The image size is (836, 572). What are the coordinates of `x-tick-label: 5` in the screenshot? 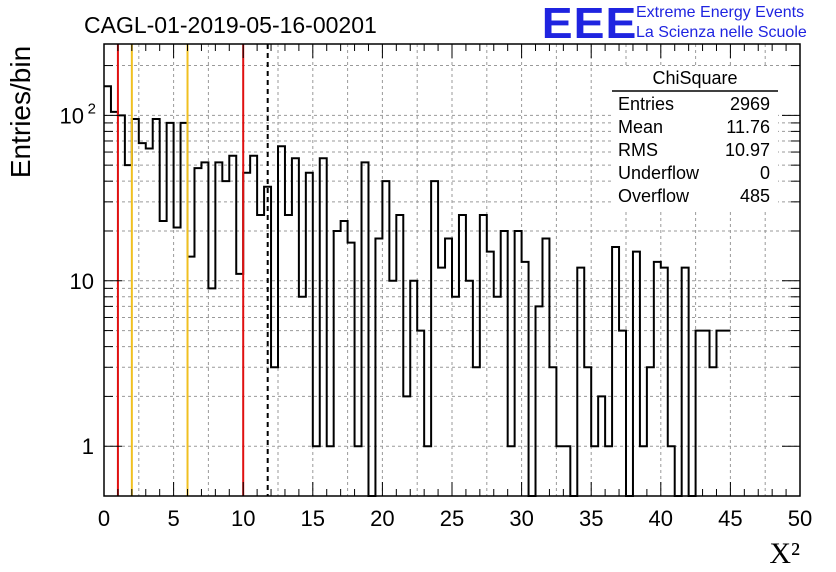 It's located at (173, 518).